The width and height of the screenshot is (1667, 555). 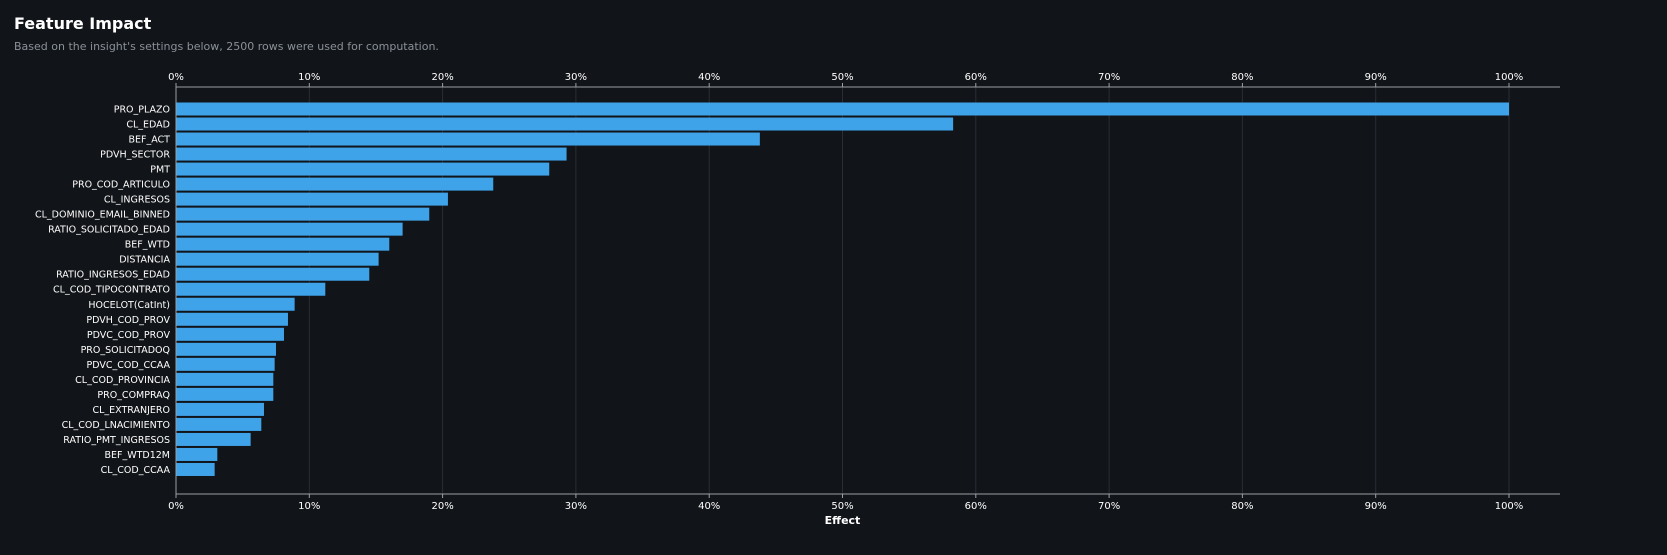 What do you see at coordinates (147, 245) in the screenshot?
I see `category-label: BEF_WTD` at bounding box center [147, 245].